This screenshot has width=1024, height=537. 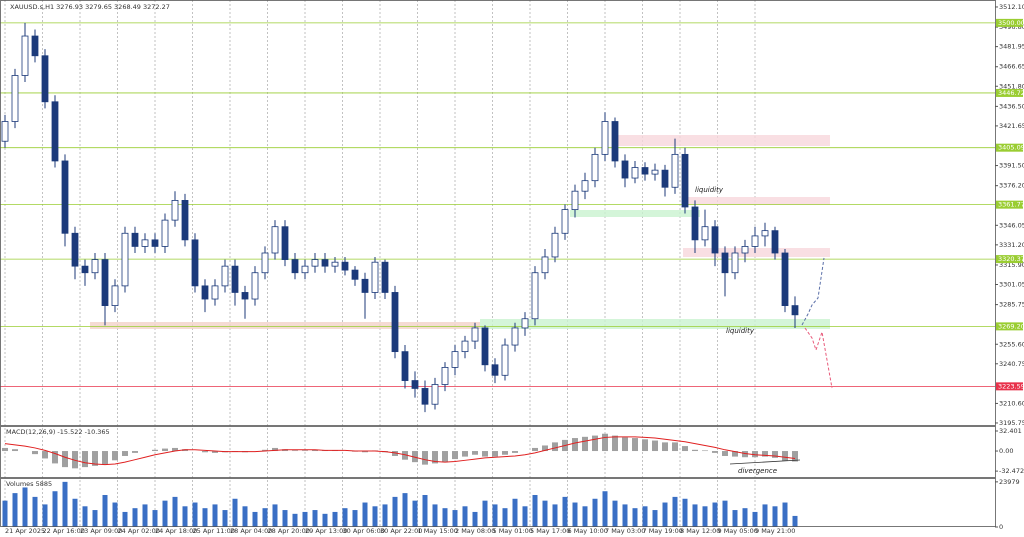 I want to click on level-label: 3320.37, so click(x=1011, y=259).